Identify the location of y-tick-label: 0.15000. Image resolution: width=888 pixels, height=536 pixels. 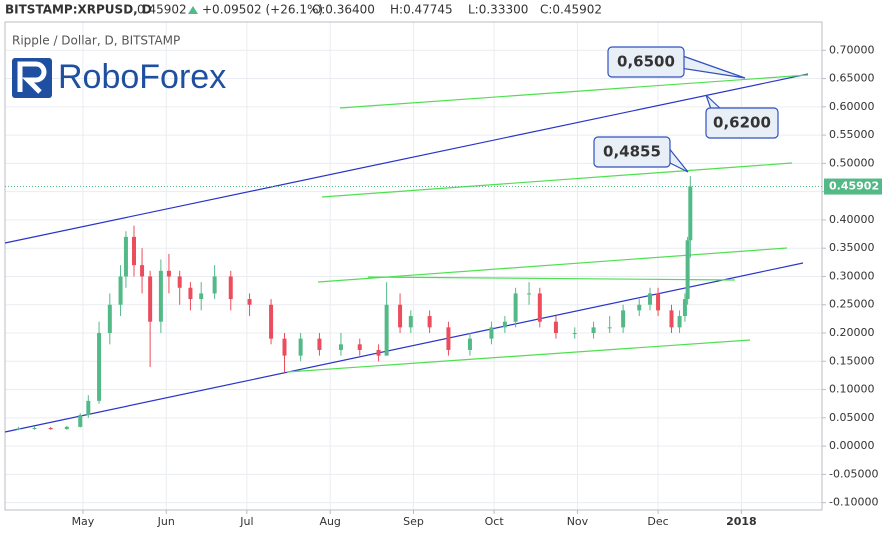
(852, 360).